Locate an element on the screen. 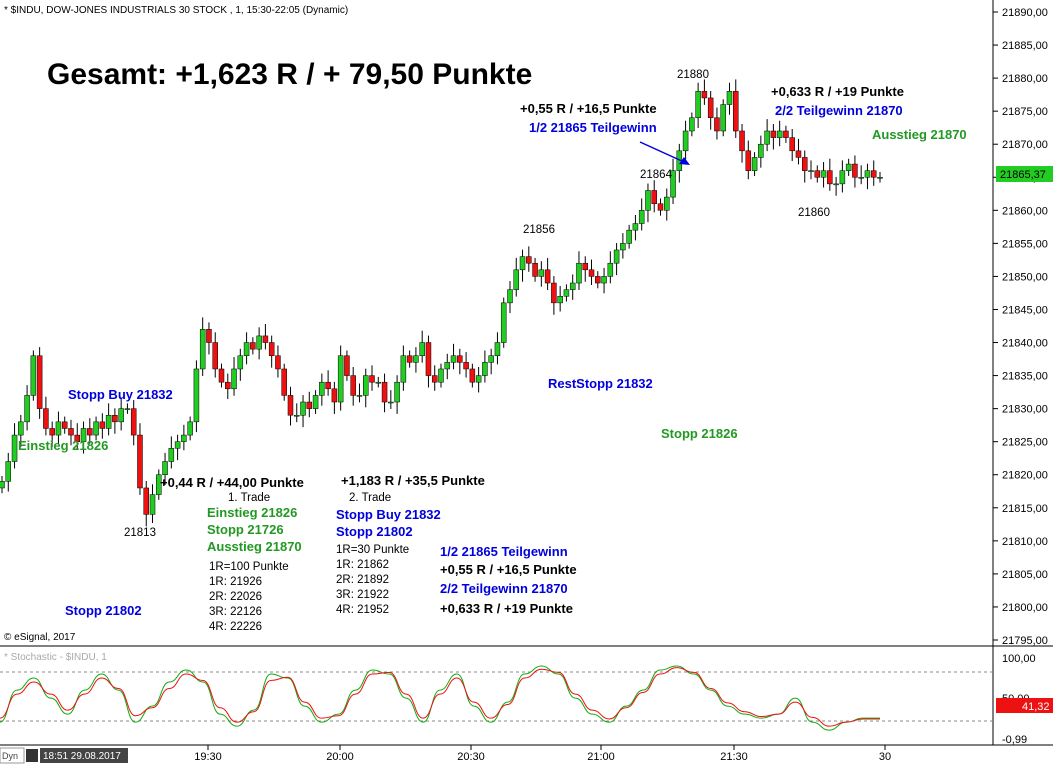 The image size is (1053, 770). footer-mode-box is located at coordinates (12, 755).